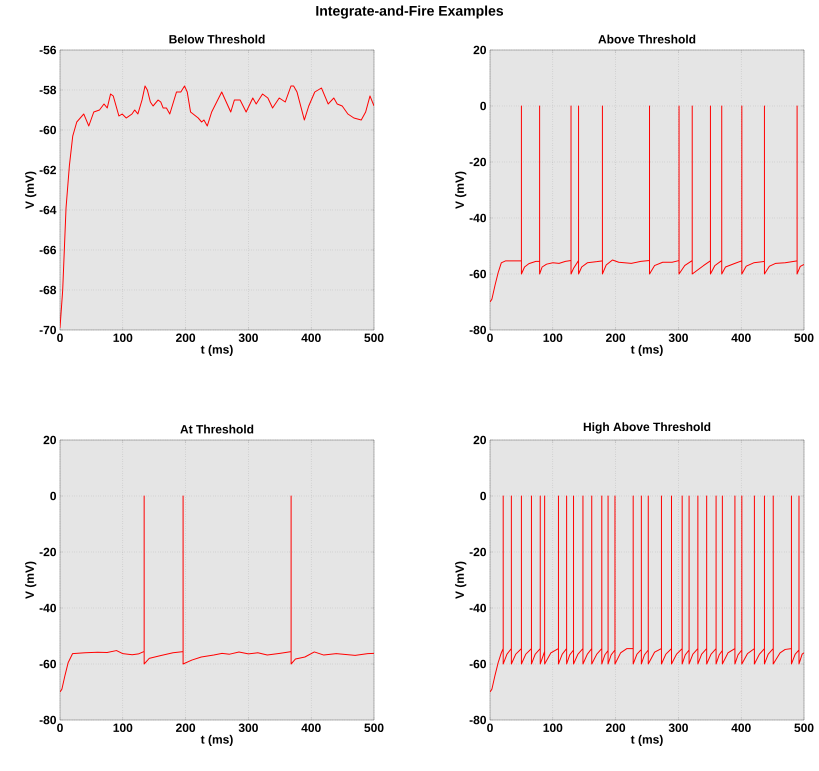  Describe the element at coordinates (48, 250) in the screenshot. I see `y-tick-label: -66` at that location.